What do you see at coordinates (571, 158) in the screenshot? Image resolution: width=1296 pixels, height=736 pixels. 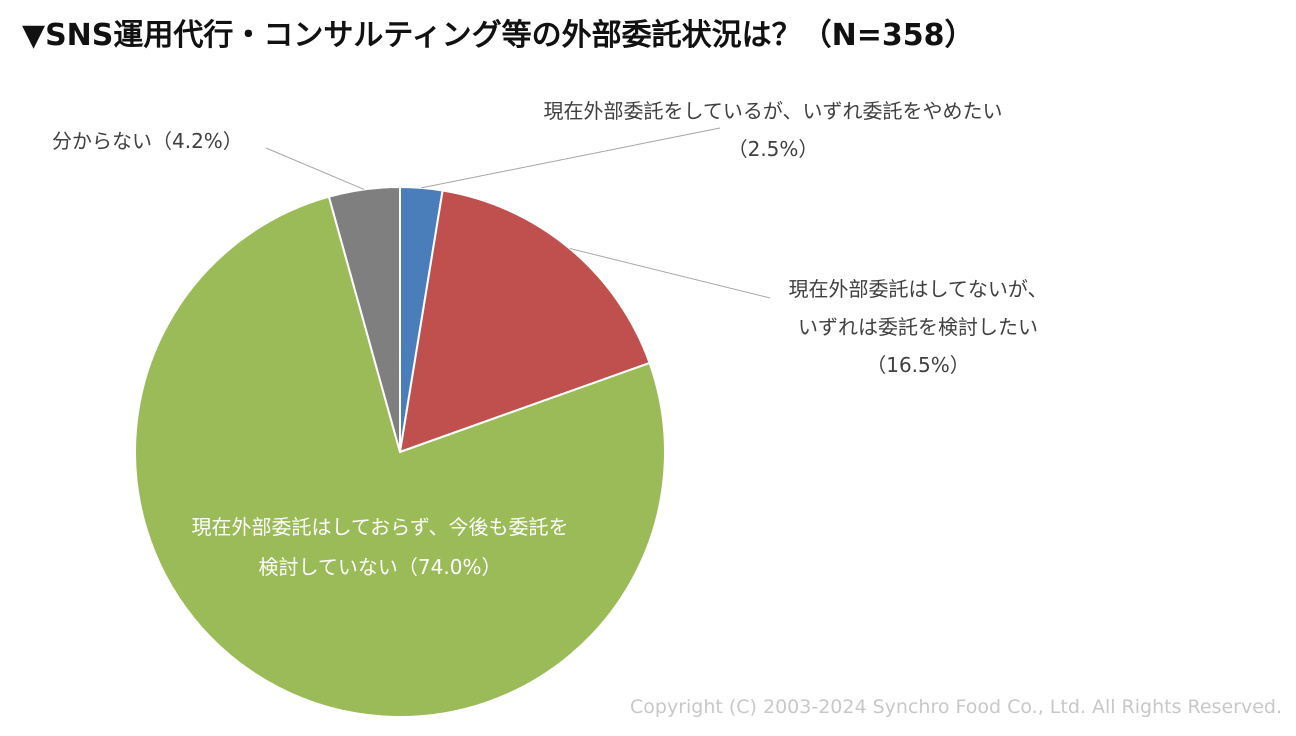 I see `leader-line-slice-stop-outsourcing` at bounding box center [571, 158].